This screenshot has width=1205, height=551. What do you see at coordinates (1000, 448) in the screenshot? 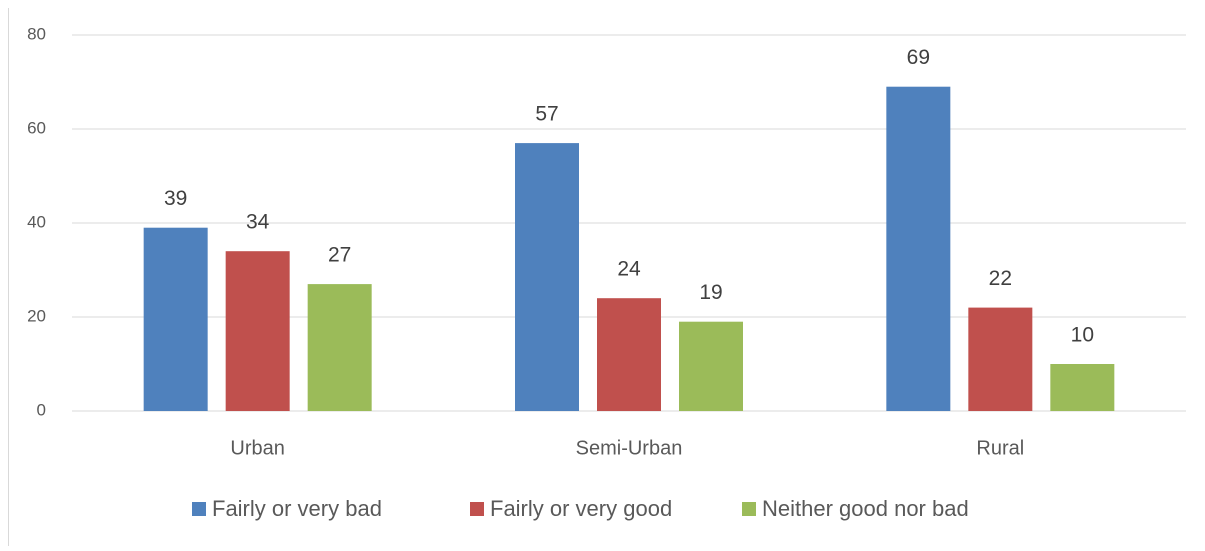
I see `x-tick-label: Rural` at bounding box center [1000, 448].